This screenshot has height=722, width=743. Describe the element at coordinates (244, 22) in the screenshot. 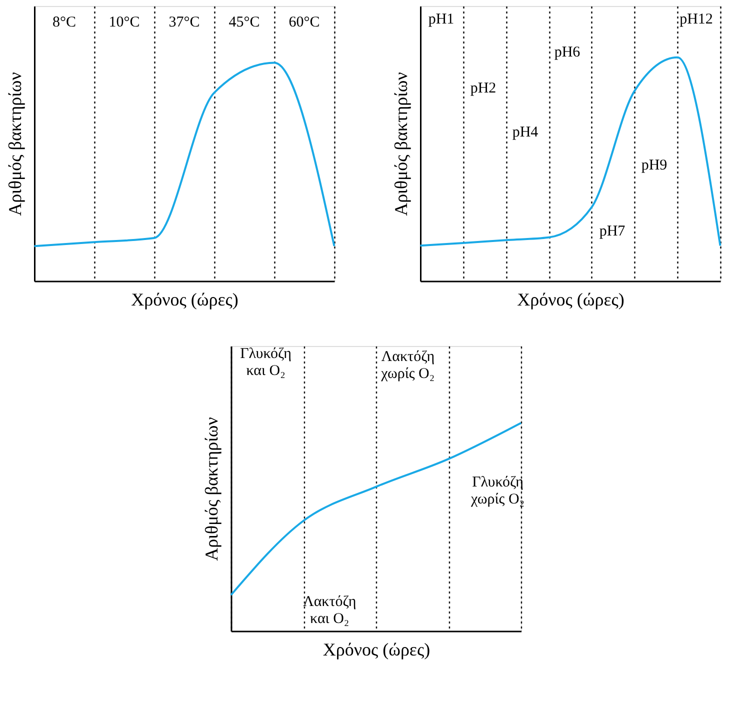

I see `text: 45°C` at that location.